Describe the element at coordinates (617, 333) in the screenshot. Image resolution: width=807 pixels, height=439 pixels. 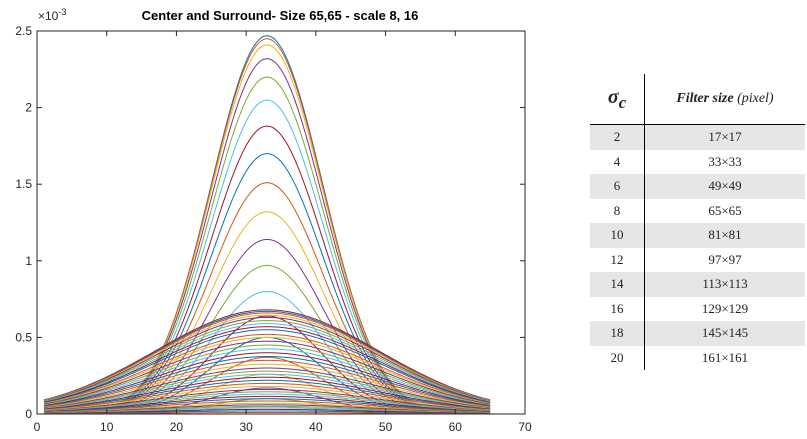
I see `sigma-cell: 18` at that location.